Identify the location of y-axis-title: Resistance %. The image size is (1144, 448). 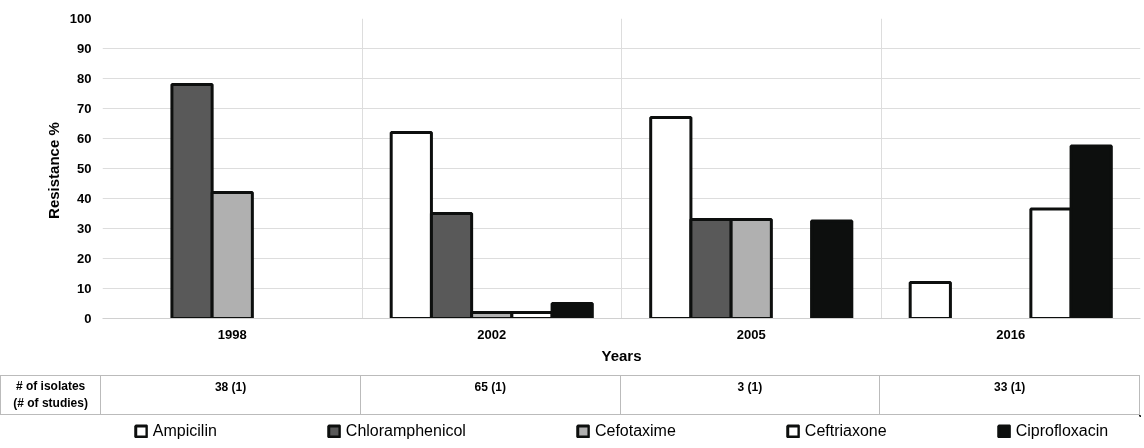
(53, 170).